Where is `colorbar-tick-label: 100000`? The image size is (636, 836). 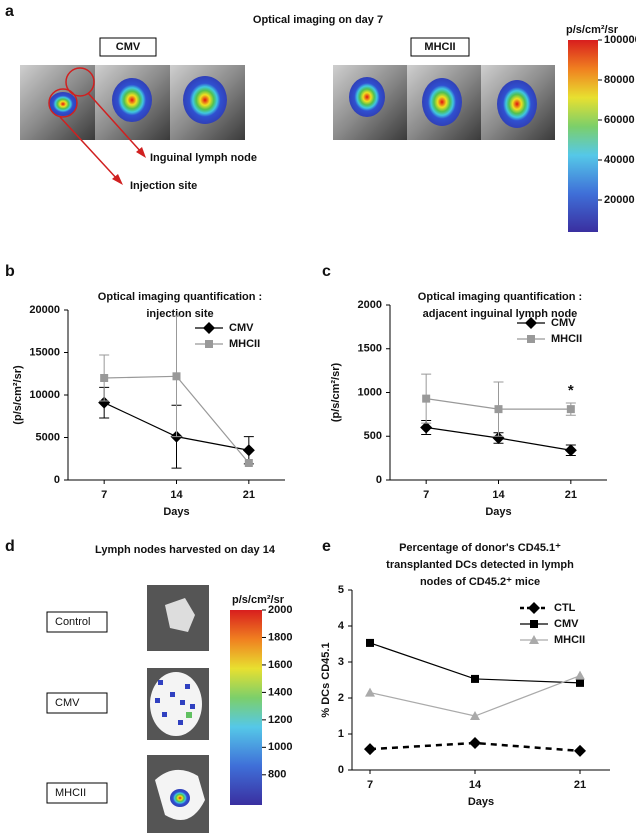
colorbar-tick-label: 100000 is located at coordinates (620, 40).